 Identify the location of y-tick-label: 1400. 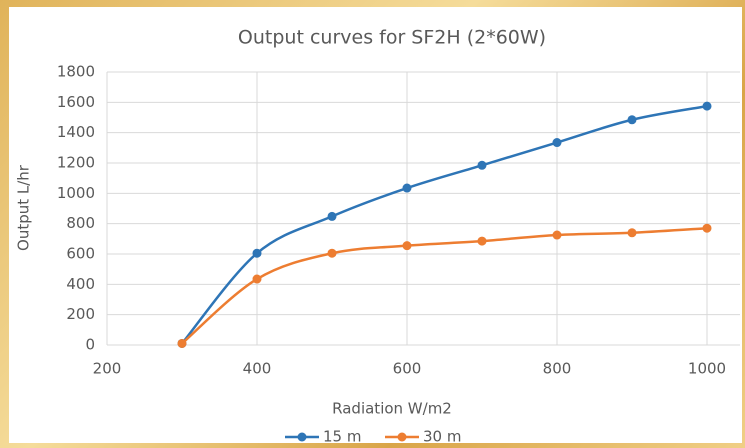
(76, 132).